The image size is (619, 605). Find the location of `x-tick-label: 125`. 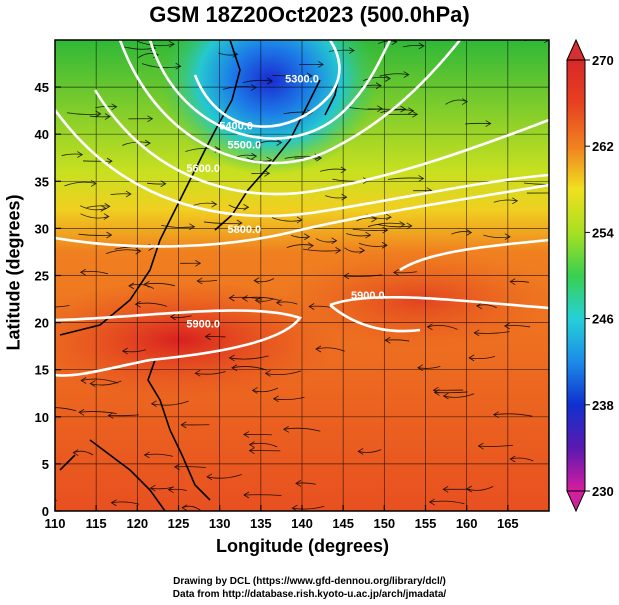

x-tick-label: 125 is located at coordinates (179, 523).